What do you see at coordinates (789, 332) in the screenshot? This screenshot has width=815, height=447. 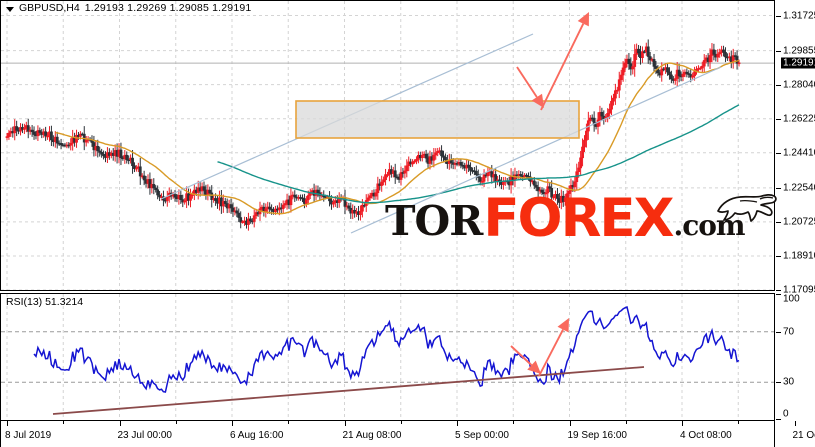 I see `rsi-scale-label: 70` at bounding box center [789, 332].